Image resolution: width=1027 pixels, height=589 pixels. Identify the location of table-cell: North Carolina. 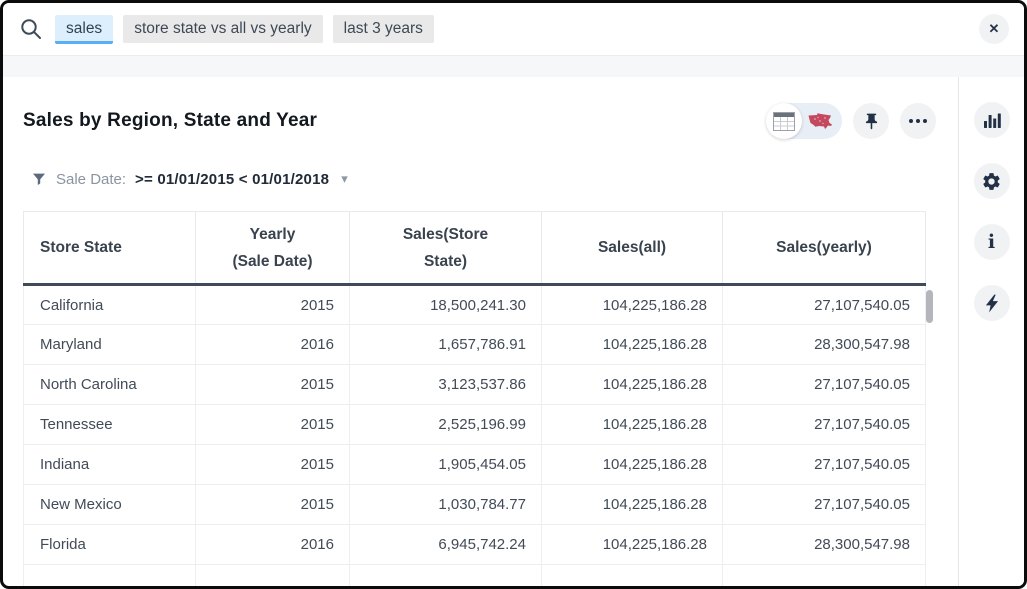
(109, 384).